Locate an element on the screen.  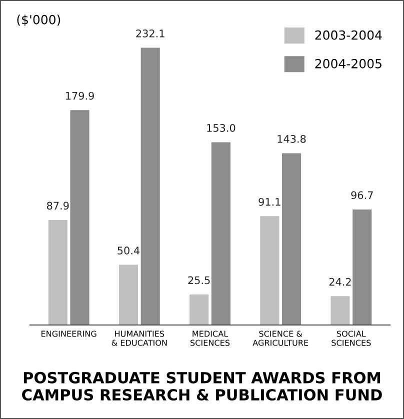
data-label: 96.7 is located at coordinates (362, 195).